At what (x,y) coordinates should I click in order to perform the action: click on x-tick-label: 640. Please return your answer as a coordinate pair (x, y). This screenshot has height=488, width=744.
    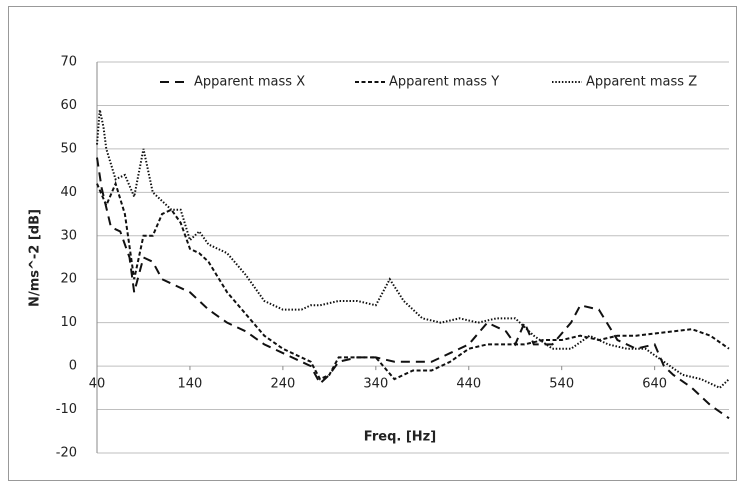
    Looking at the image, I should click on (654, 384).